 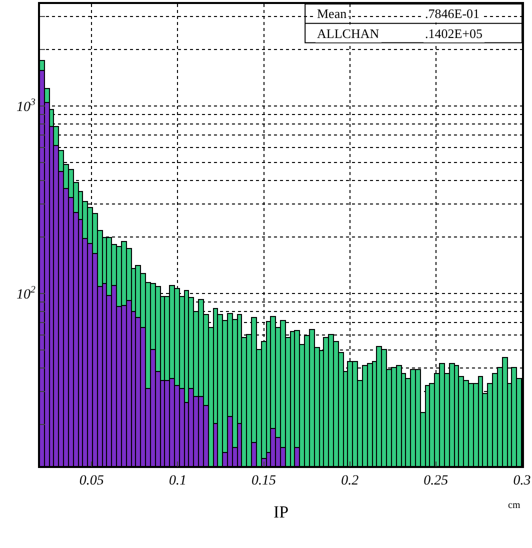 What do you see at coordinates (436, 481) in the screenshot?
I see `x-tick-label: 0.25` at bounding box center [436, 481].